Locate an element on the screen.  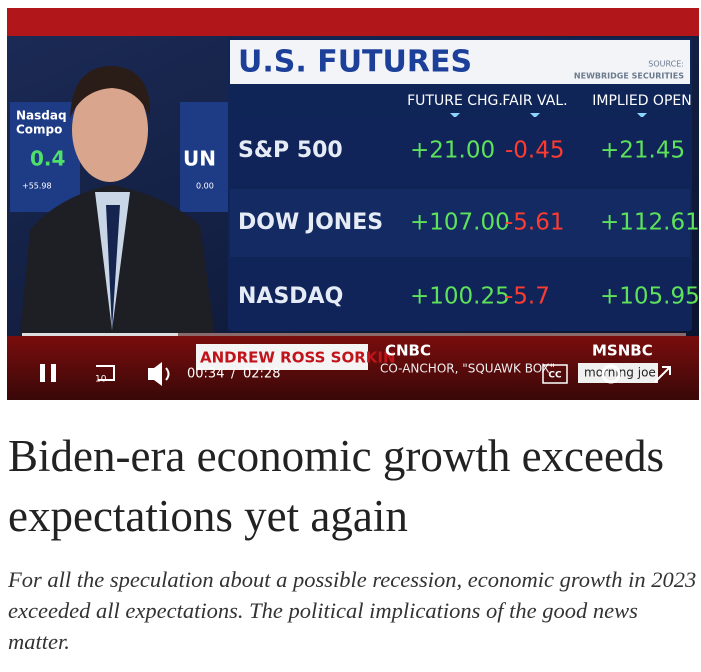
anchor-face is located at coordinates (110, 130).